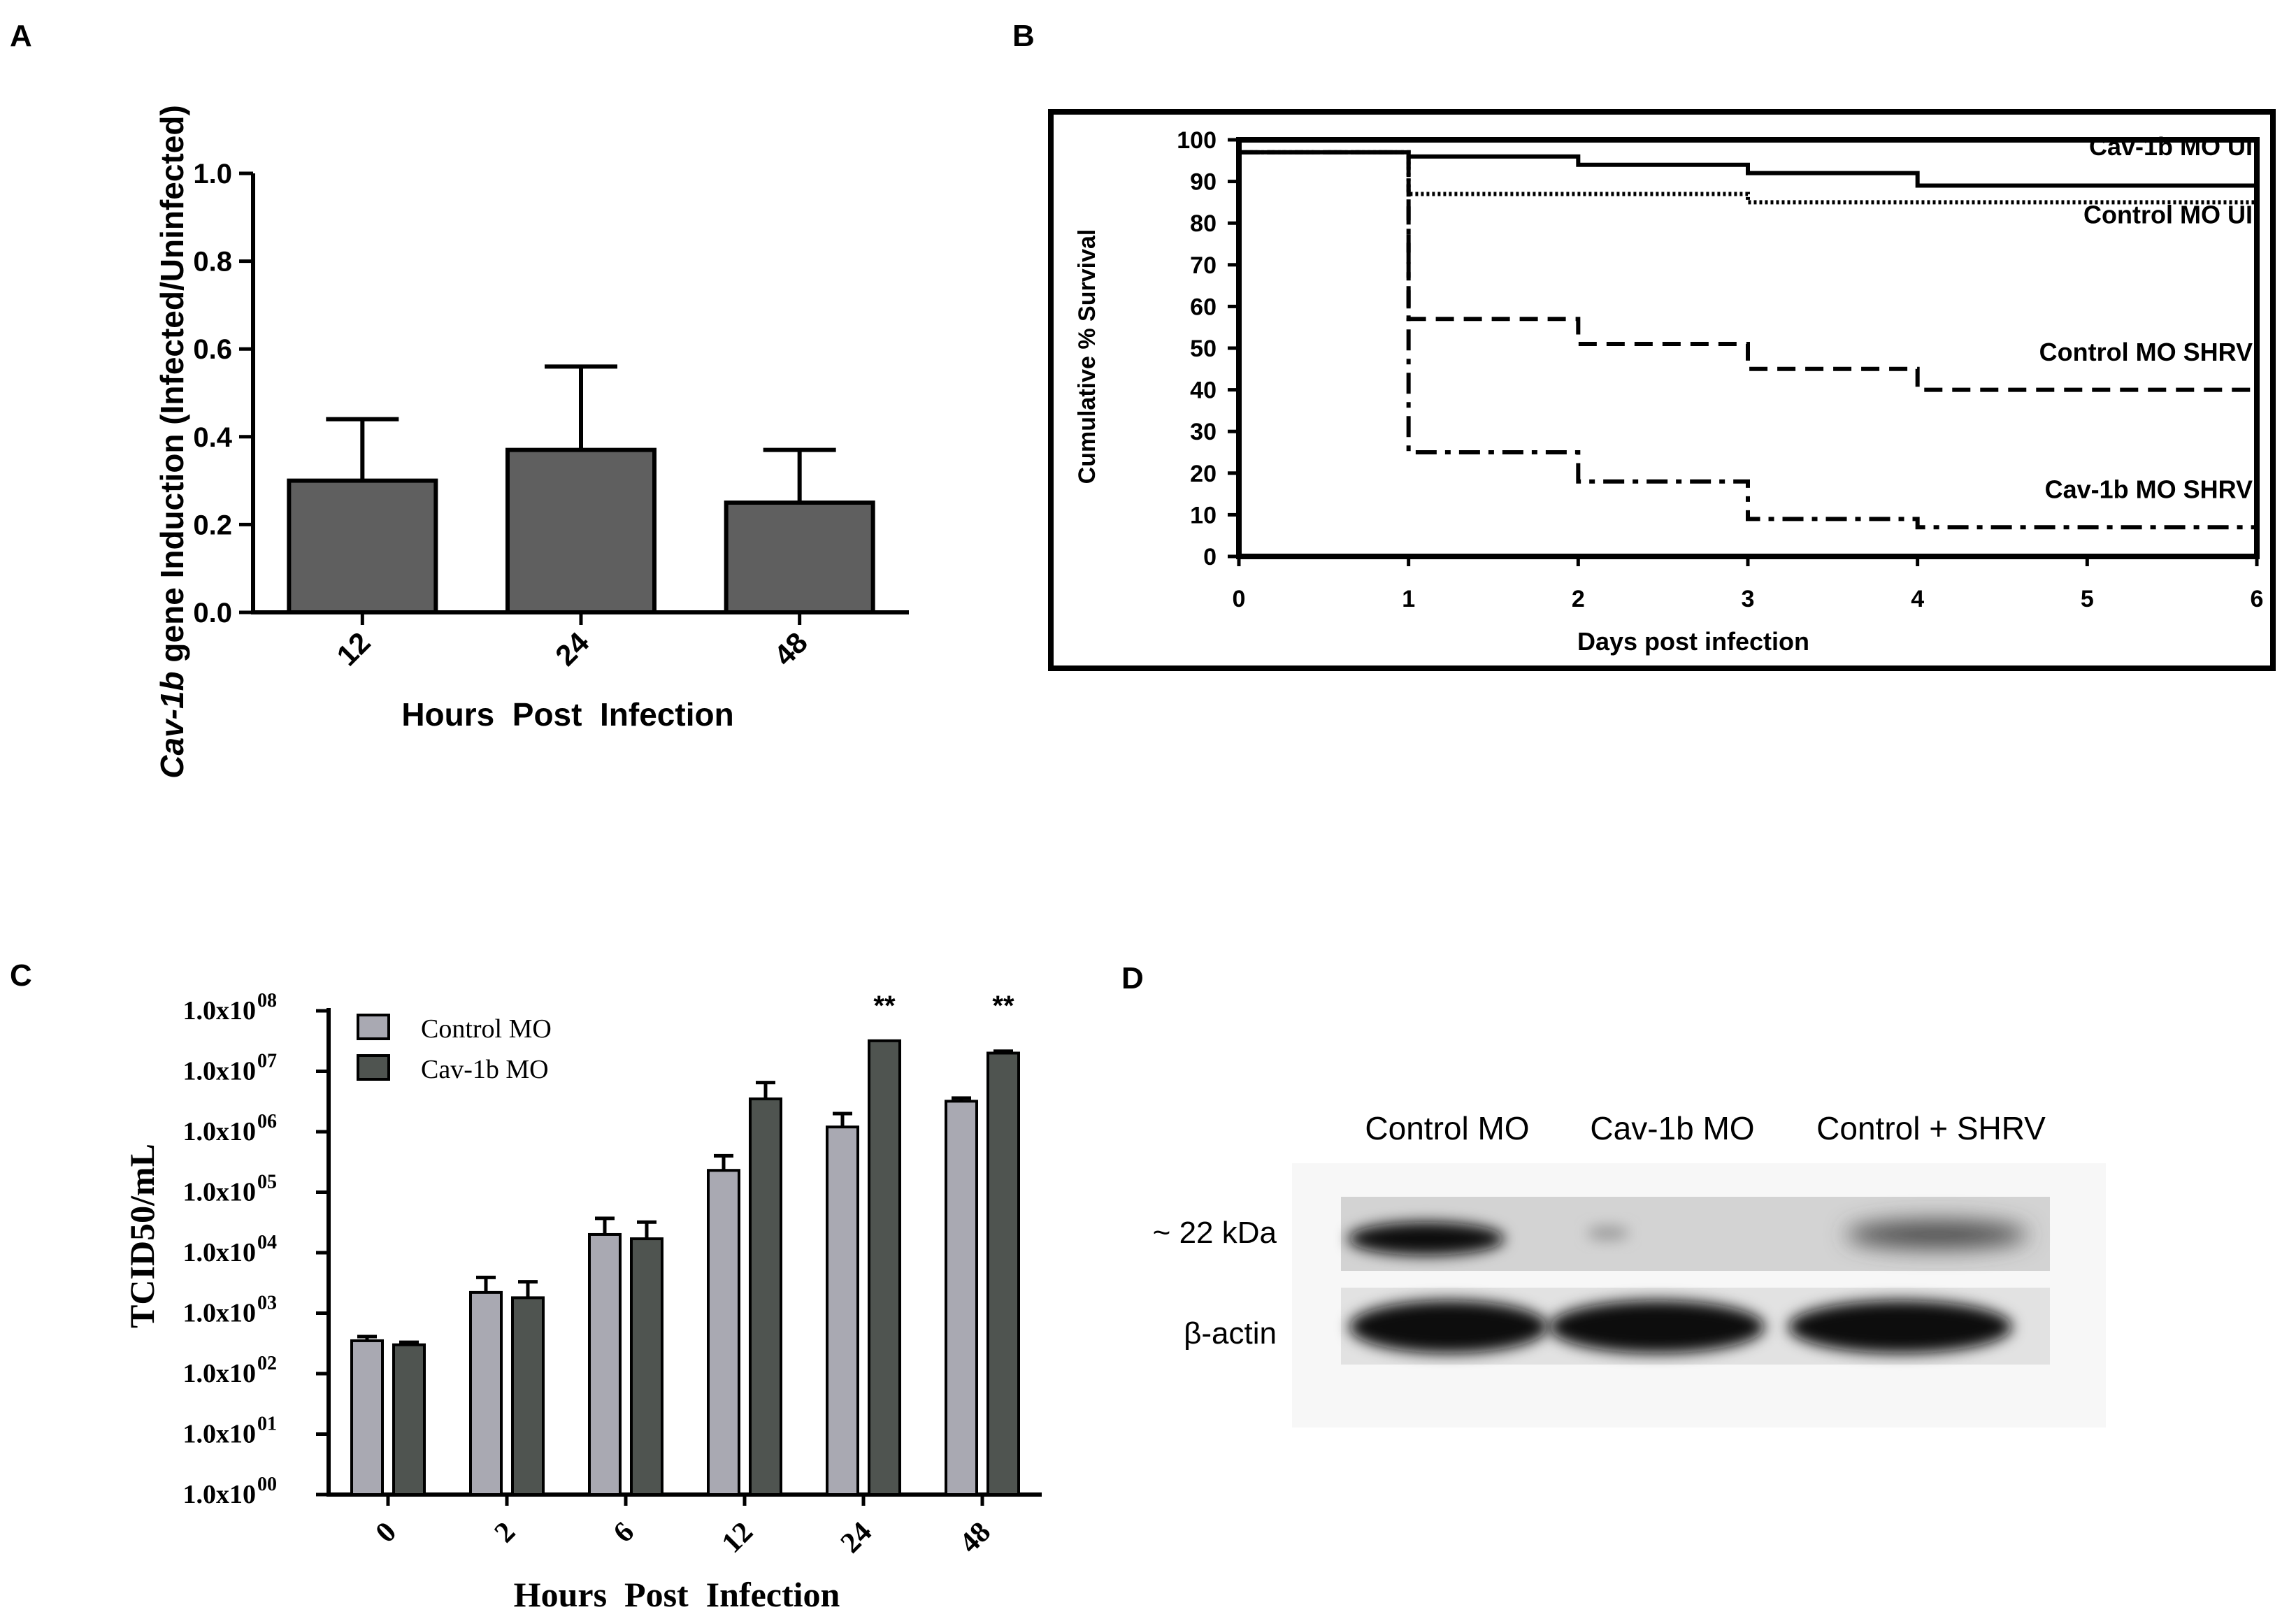 This screenshot has height=1619, width=2296. What do you see at coordinates (572, 649) in the screenshot?
I see `chart-a-xtick-label: 24` at bounding box center [572, 649].